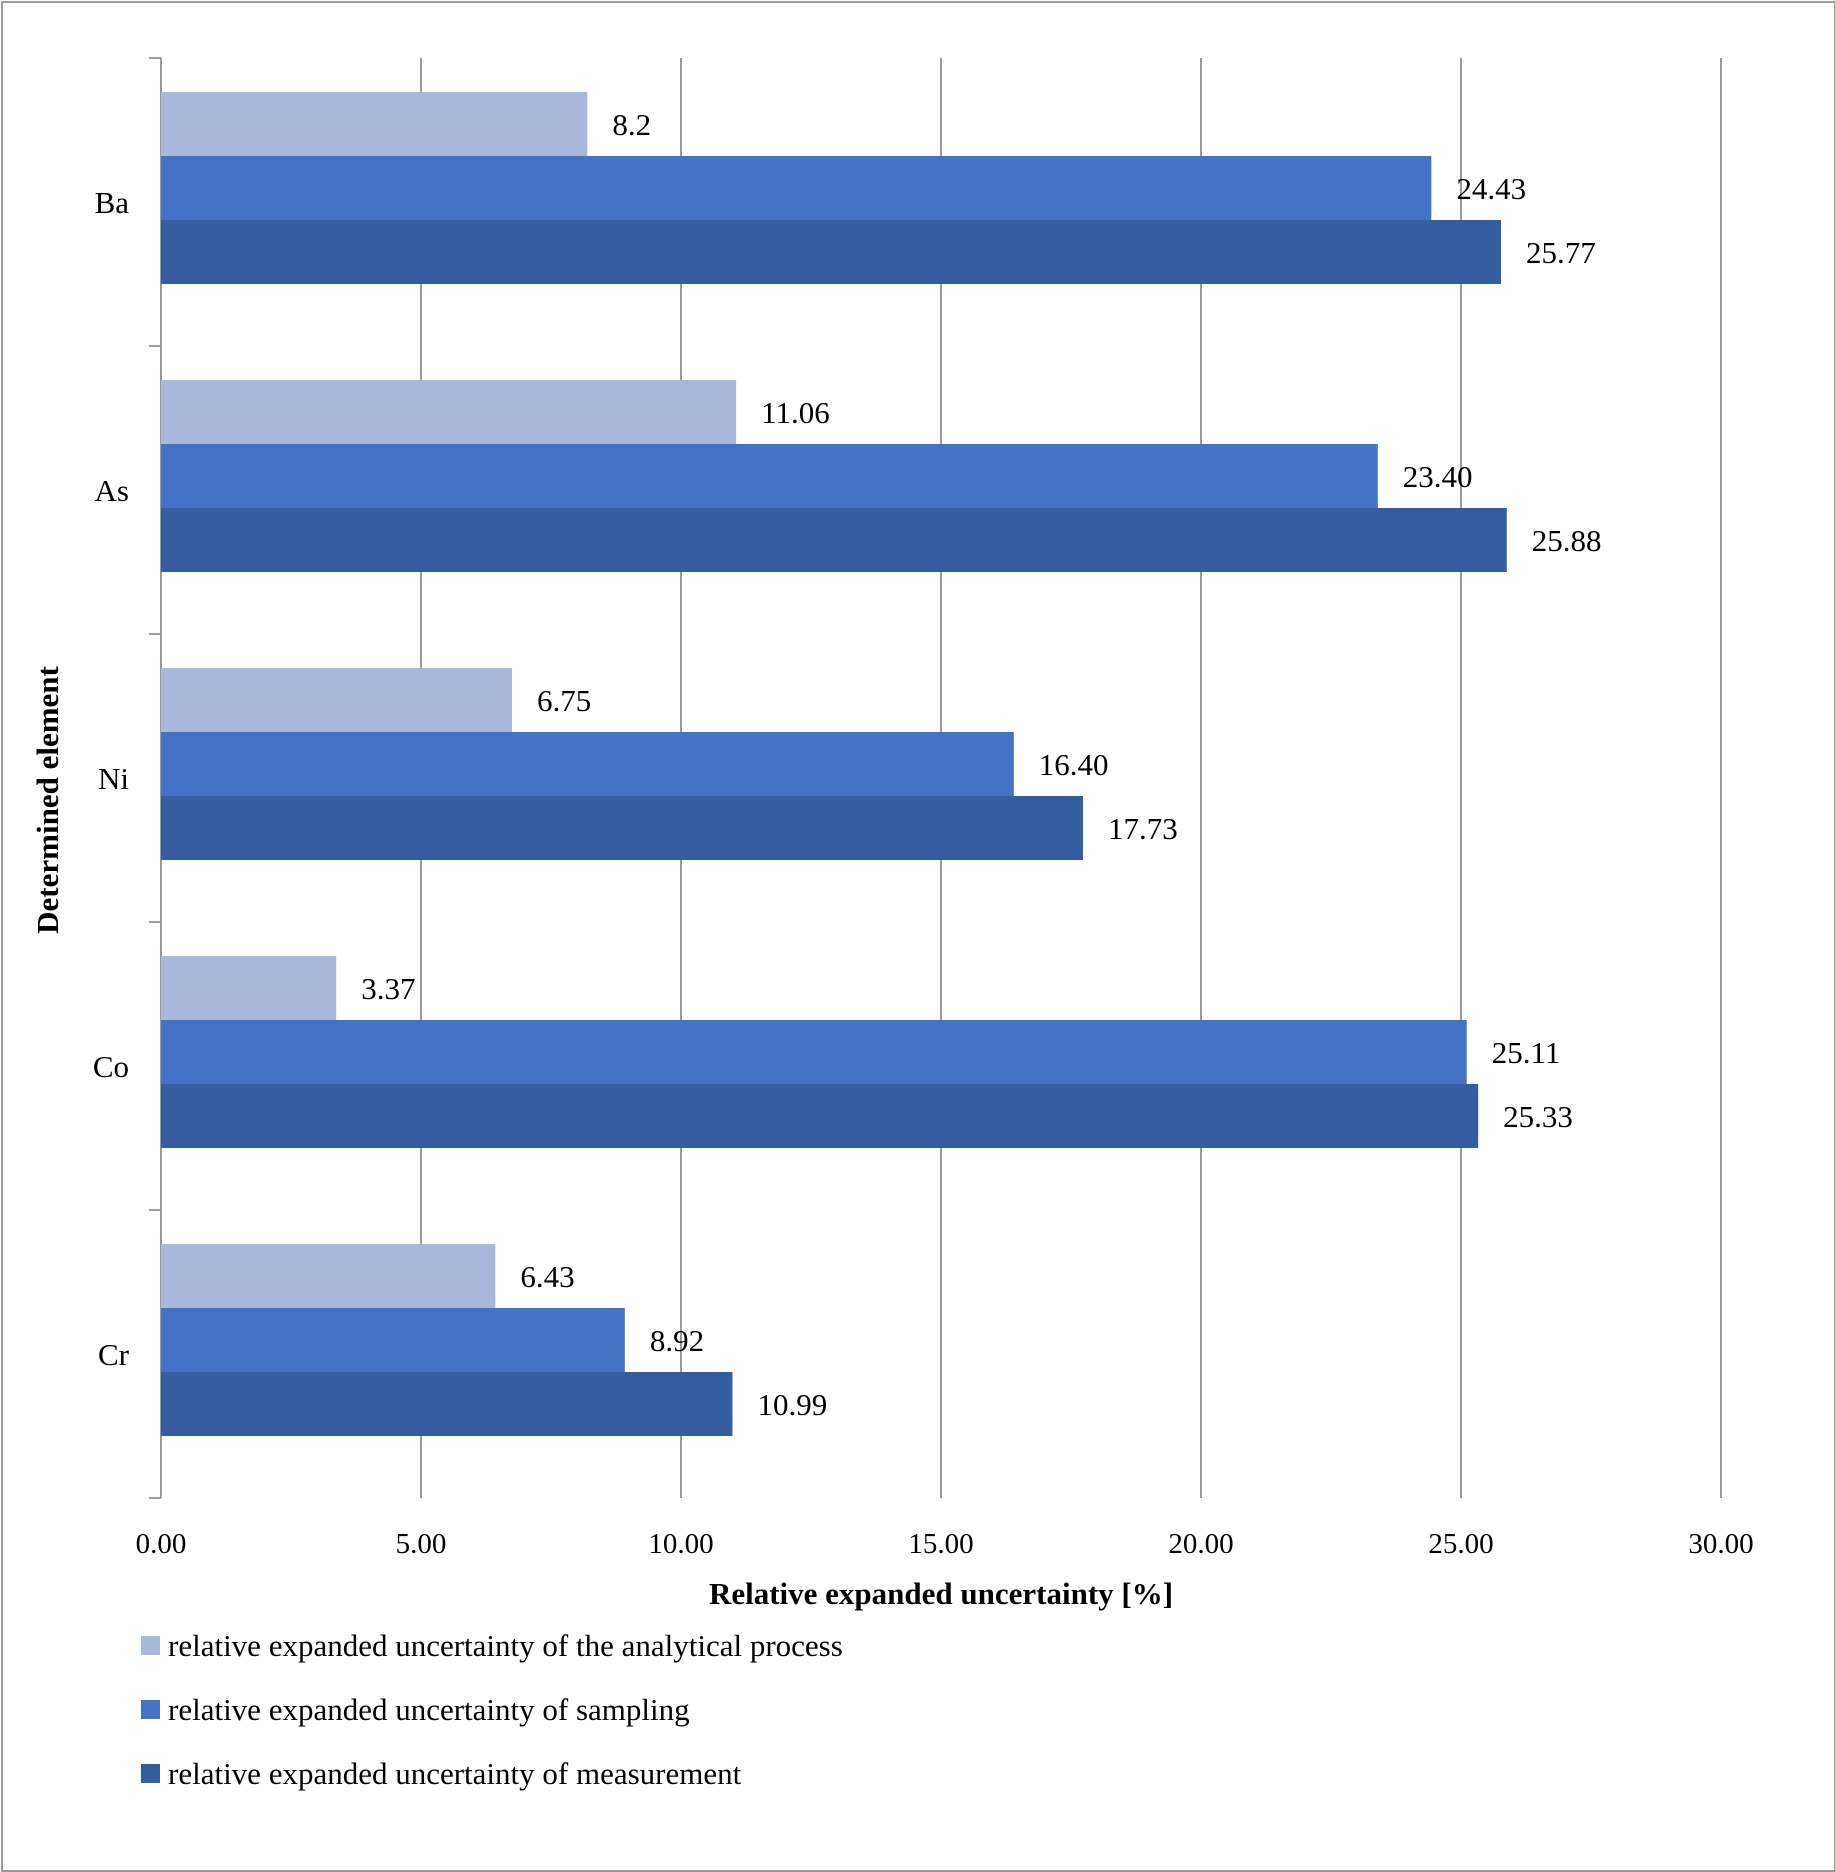 This screenshot has height=1872, width=1835. Describe the element at coordinates (1074, 764) in the screenshot. I see `data-label: 16.40` at that location.